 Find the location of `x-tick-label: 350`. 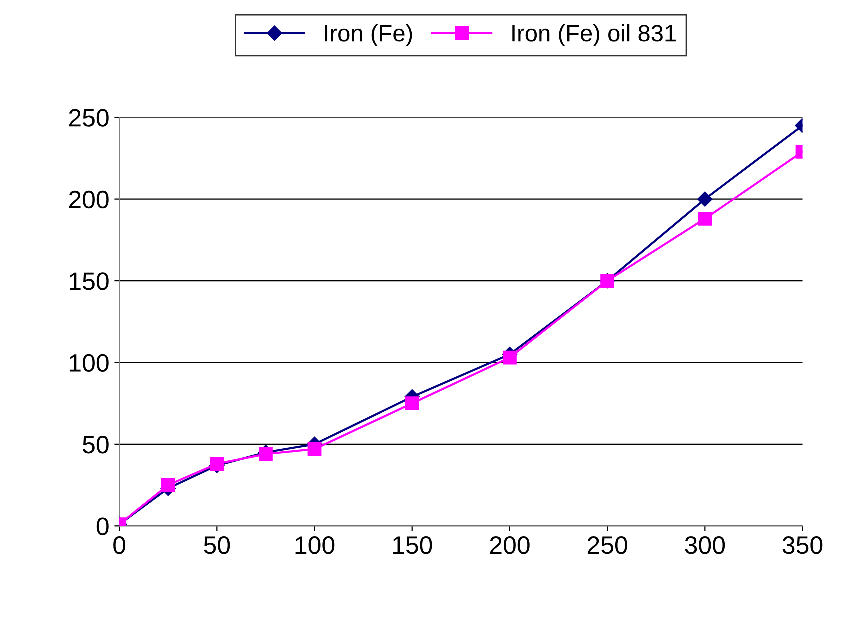

x-tick-label: 350 is located at coordinates (802, 545).